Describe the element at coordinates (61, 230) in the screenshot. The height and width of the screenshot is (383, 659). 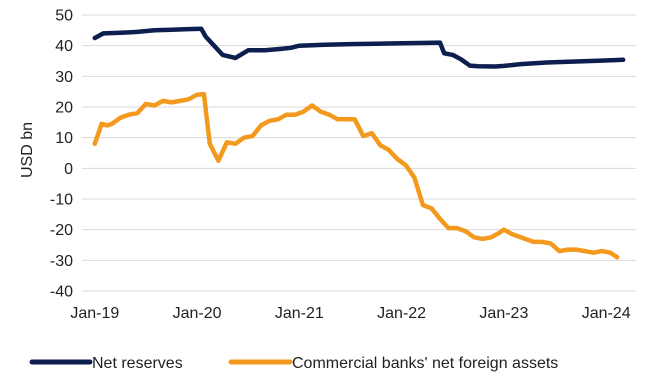
I see `y-tick-label: -20` at that location.